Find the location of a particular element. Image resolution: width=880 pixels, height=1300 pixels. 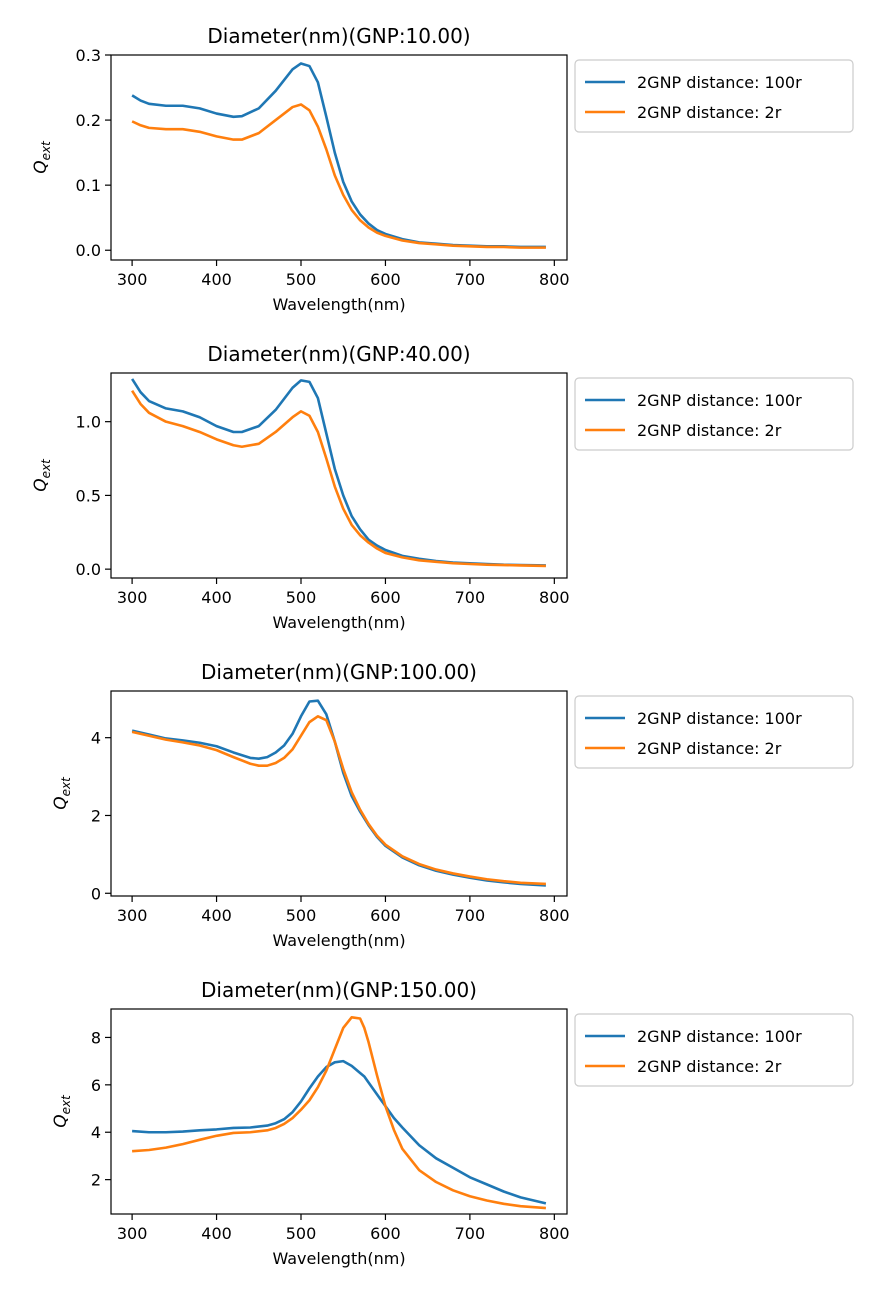

chart-title: Diameter(nm)(GNP:100.00) is located at coordinates (339, 672).